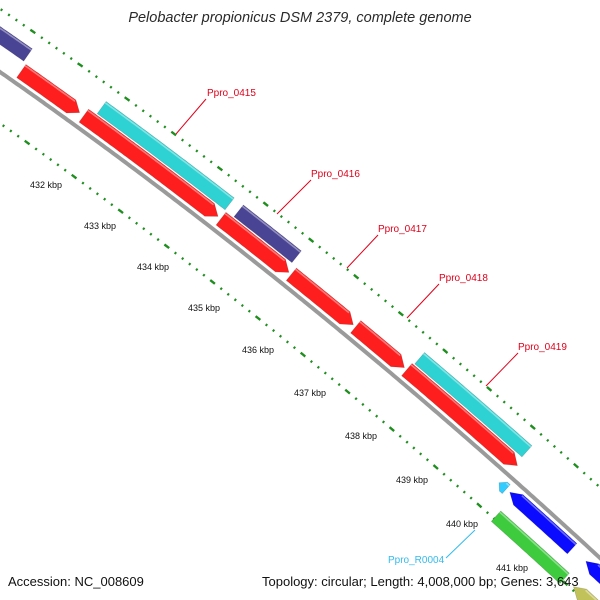  What do you see at coordinates (153, 267) in the screenshot?
I see `tick-label: 434 kbp` at bounding box center [153, 267].